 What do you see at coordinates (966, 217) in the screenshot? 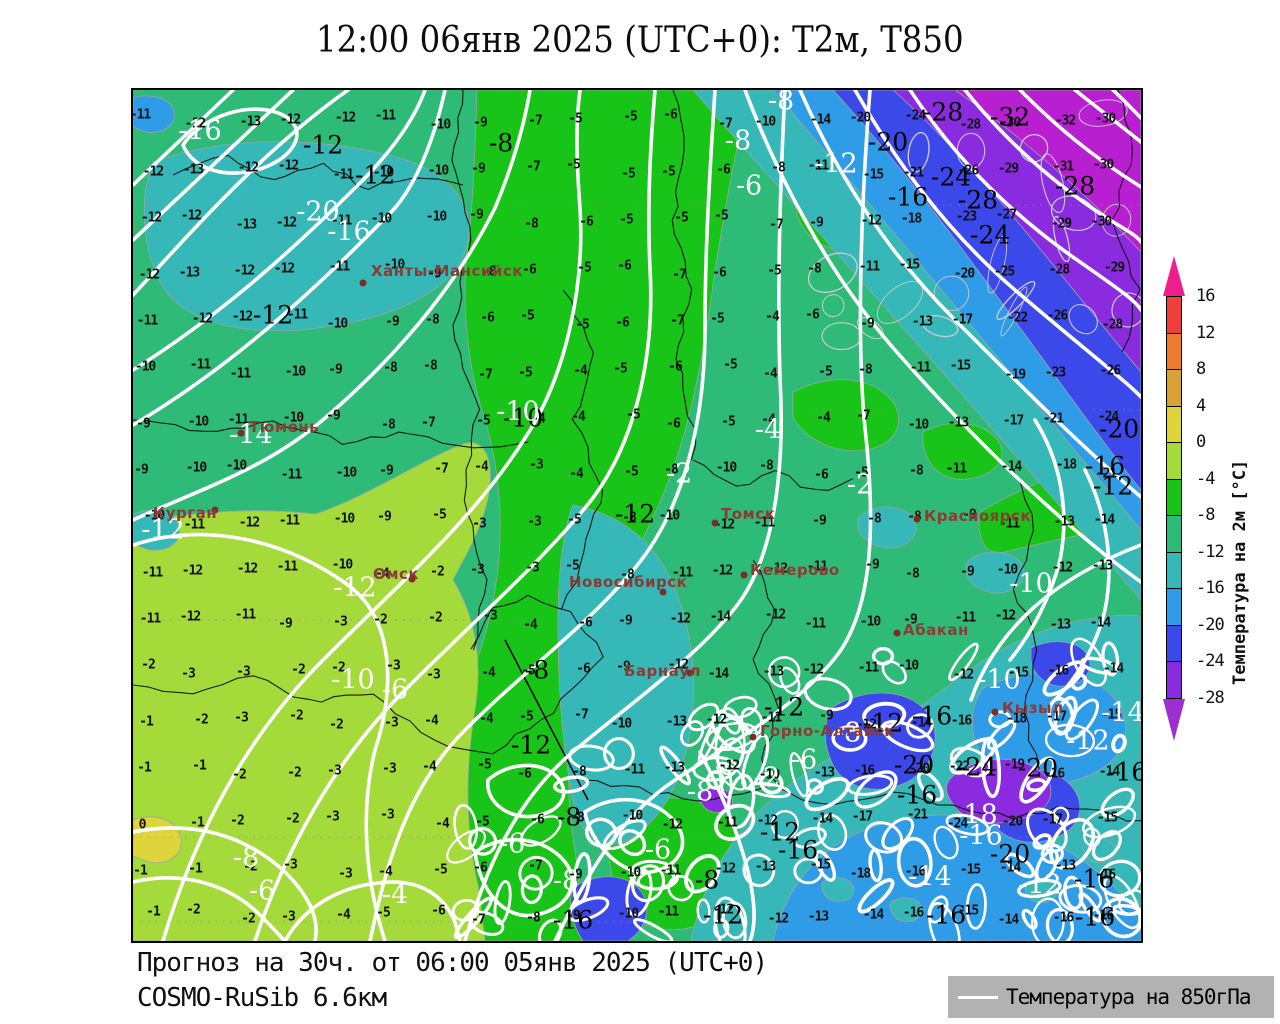
I see `temp-value-label: -23` at bounding box center [966, 217].